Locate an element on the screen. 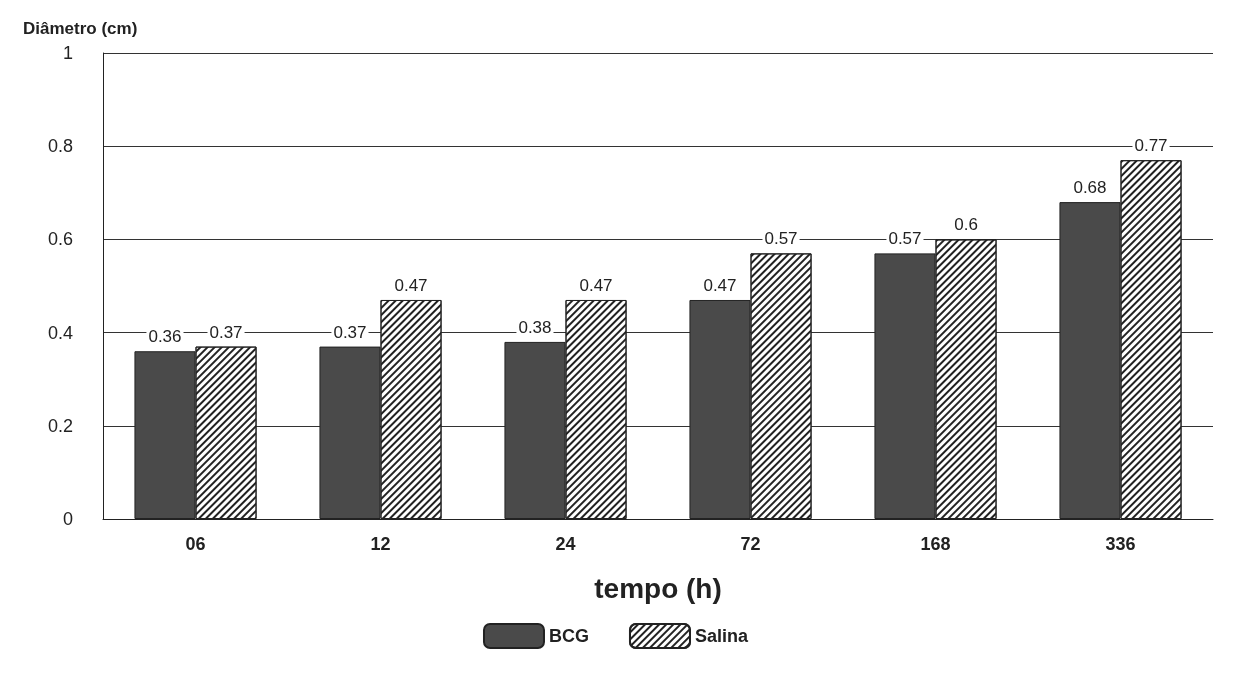 The width and height of the screenshot is (1235, 694). data-label: 0.68 is located at coordinates (1090, 188).